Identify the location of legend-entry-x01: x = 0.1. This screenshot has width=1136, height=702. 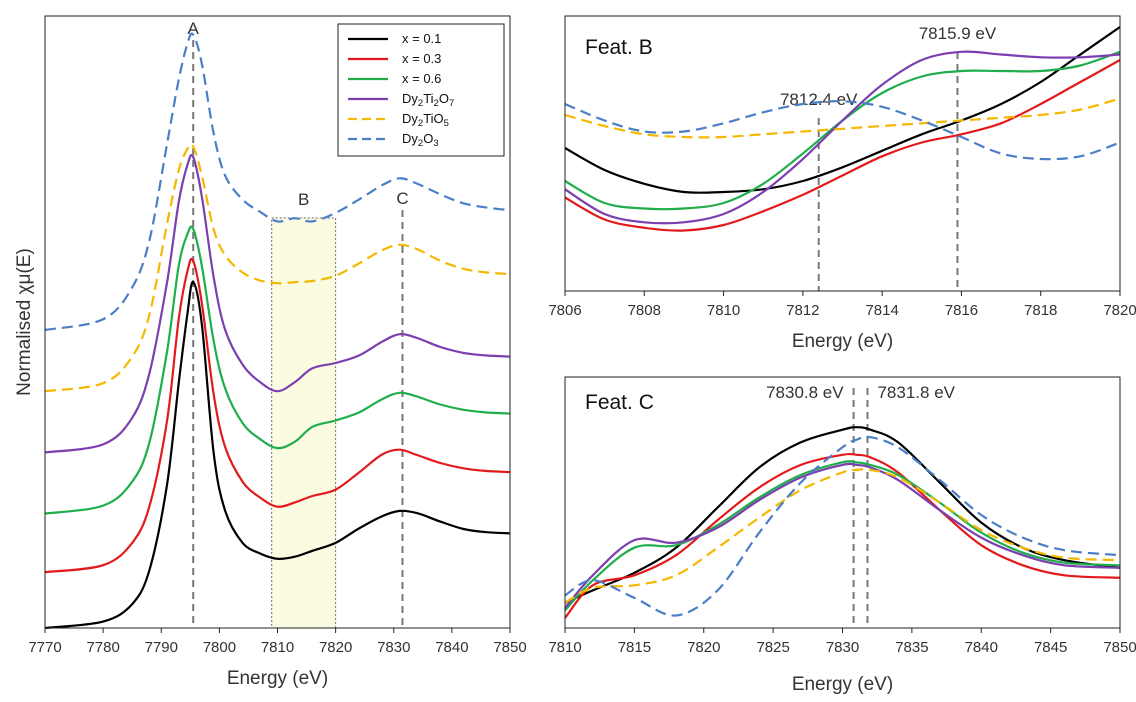
(421, 38).